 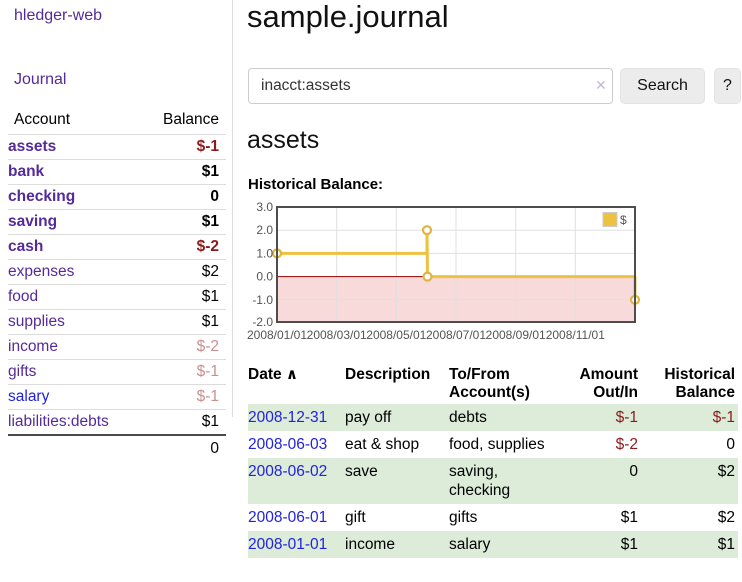 What do you see at coordinates (26, 171) in the screenshot?
I see `account-link-bank: bank` at bounding box center [26, 171].